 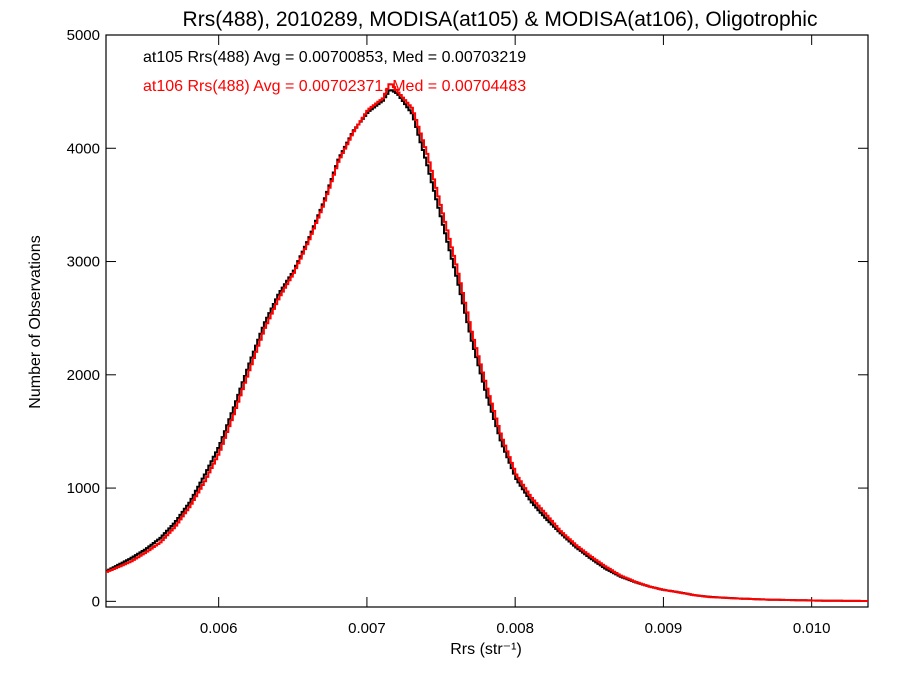 What do you see at coordinates (83, 488) in the screenshot?
I see `y-tick-label: 1000` at bounding box center [83, 488].